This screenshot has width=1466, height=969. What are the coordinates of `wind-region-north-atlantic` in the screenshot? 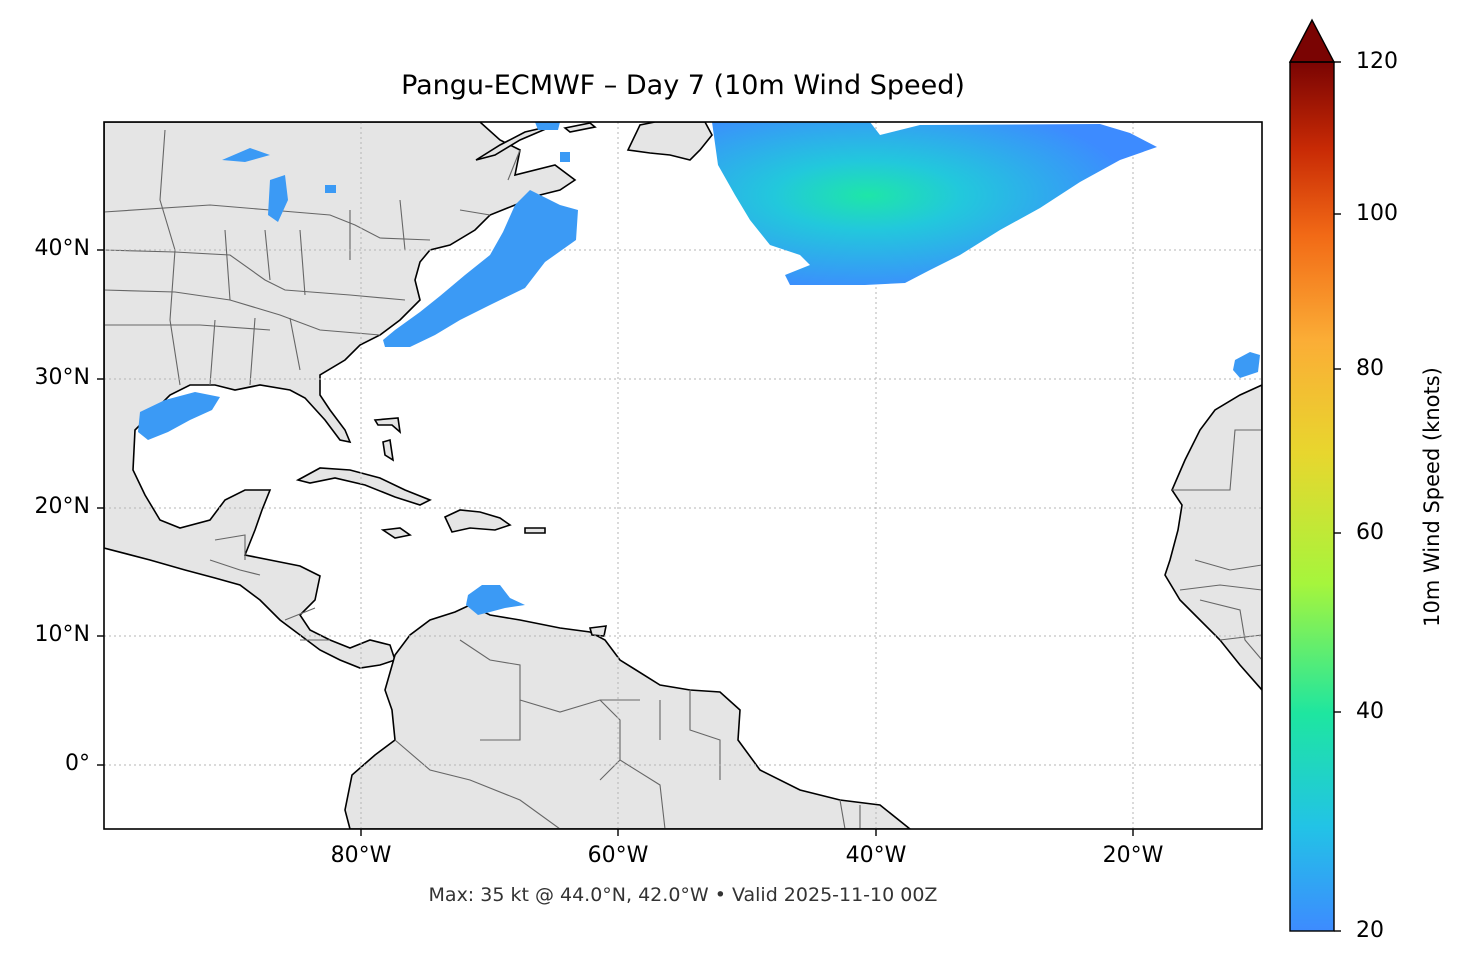 It's located at (934, 203).